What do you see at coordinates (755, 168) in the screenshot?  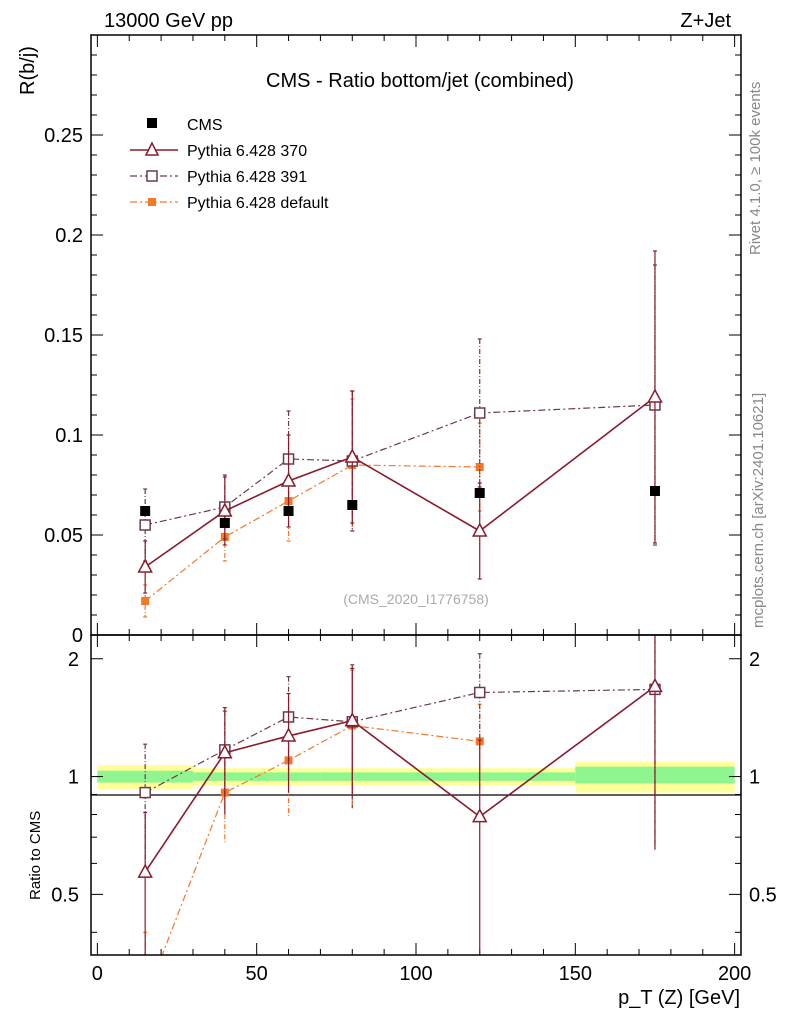 I see `rivet-label: Rivet 4.1.0, ≥ 100k events` at bounding box center [755, 168].